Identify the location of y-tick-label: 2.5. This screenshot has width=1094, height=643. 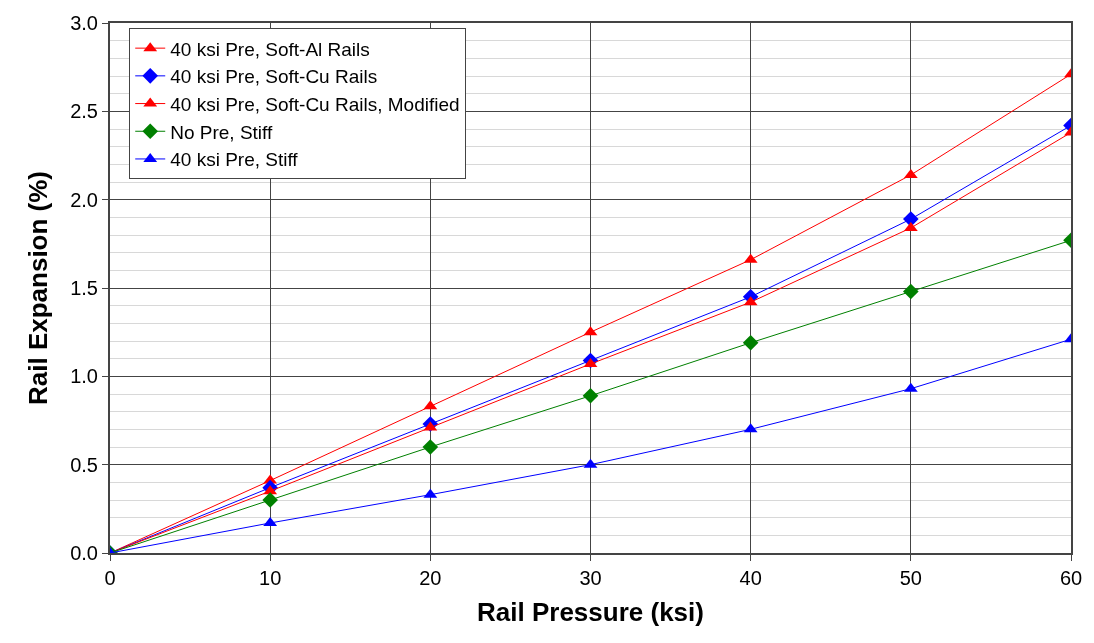
(84, 111).